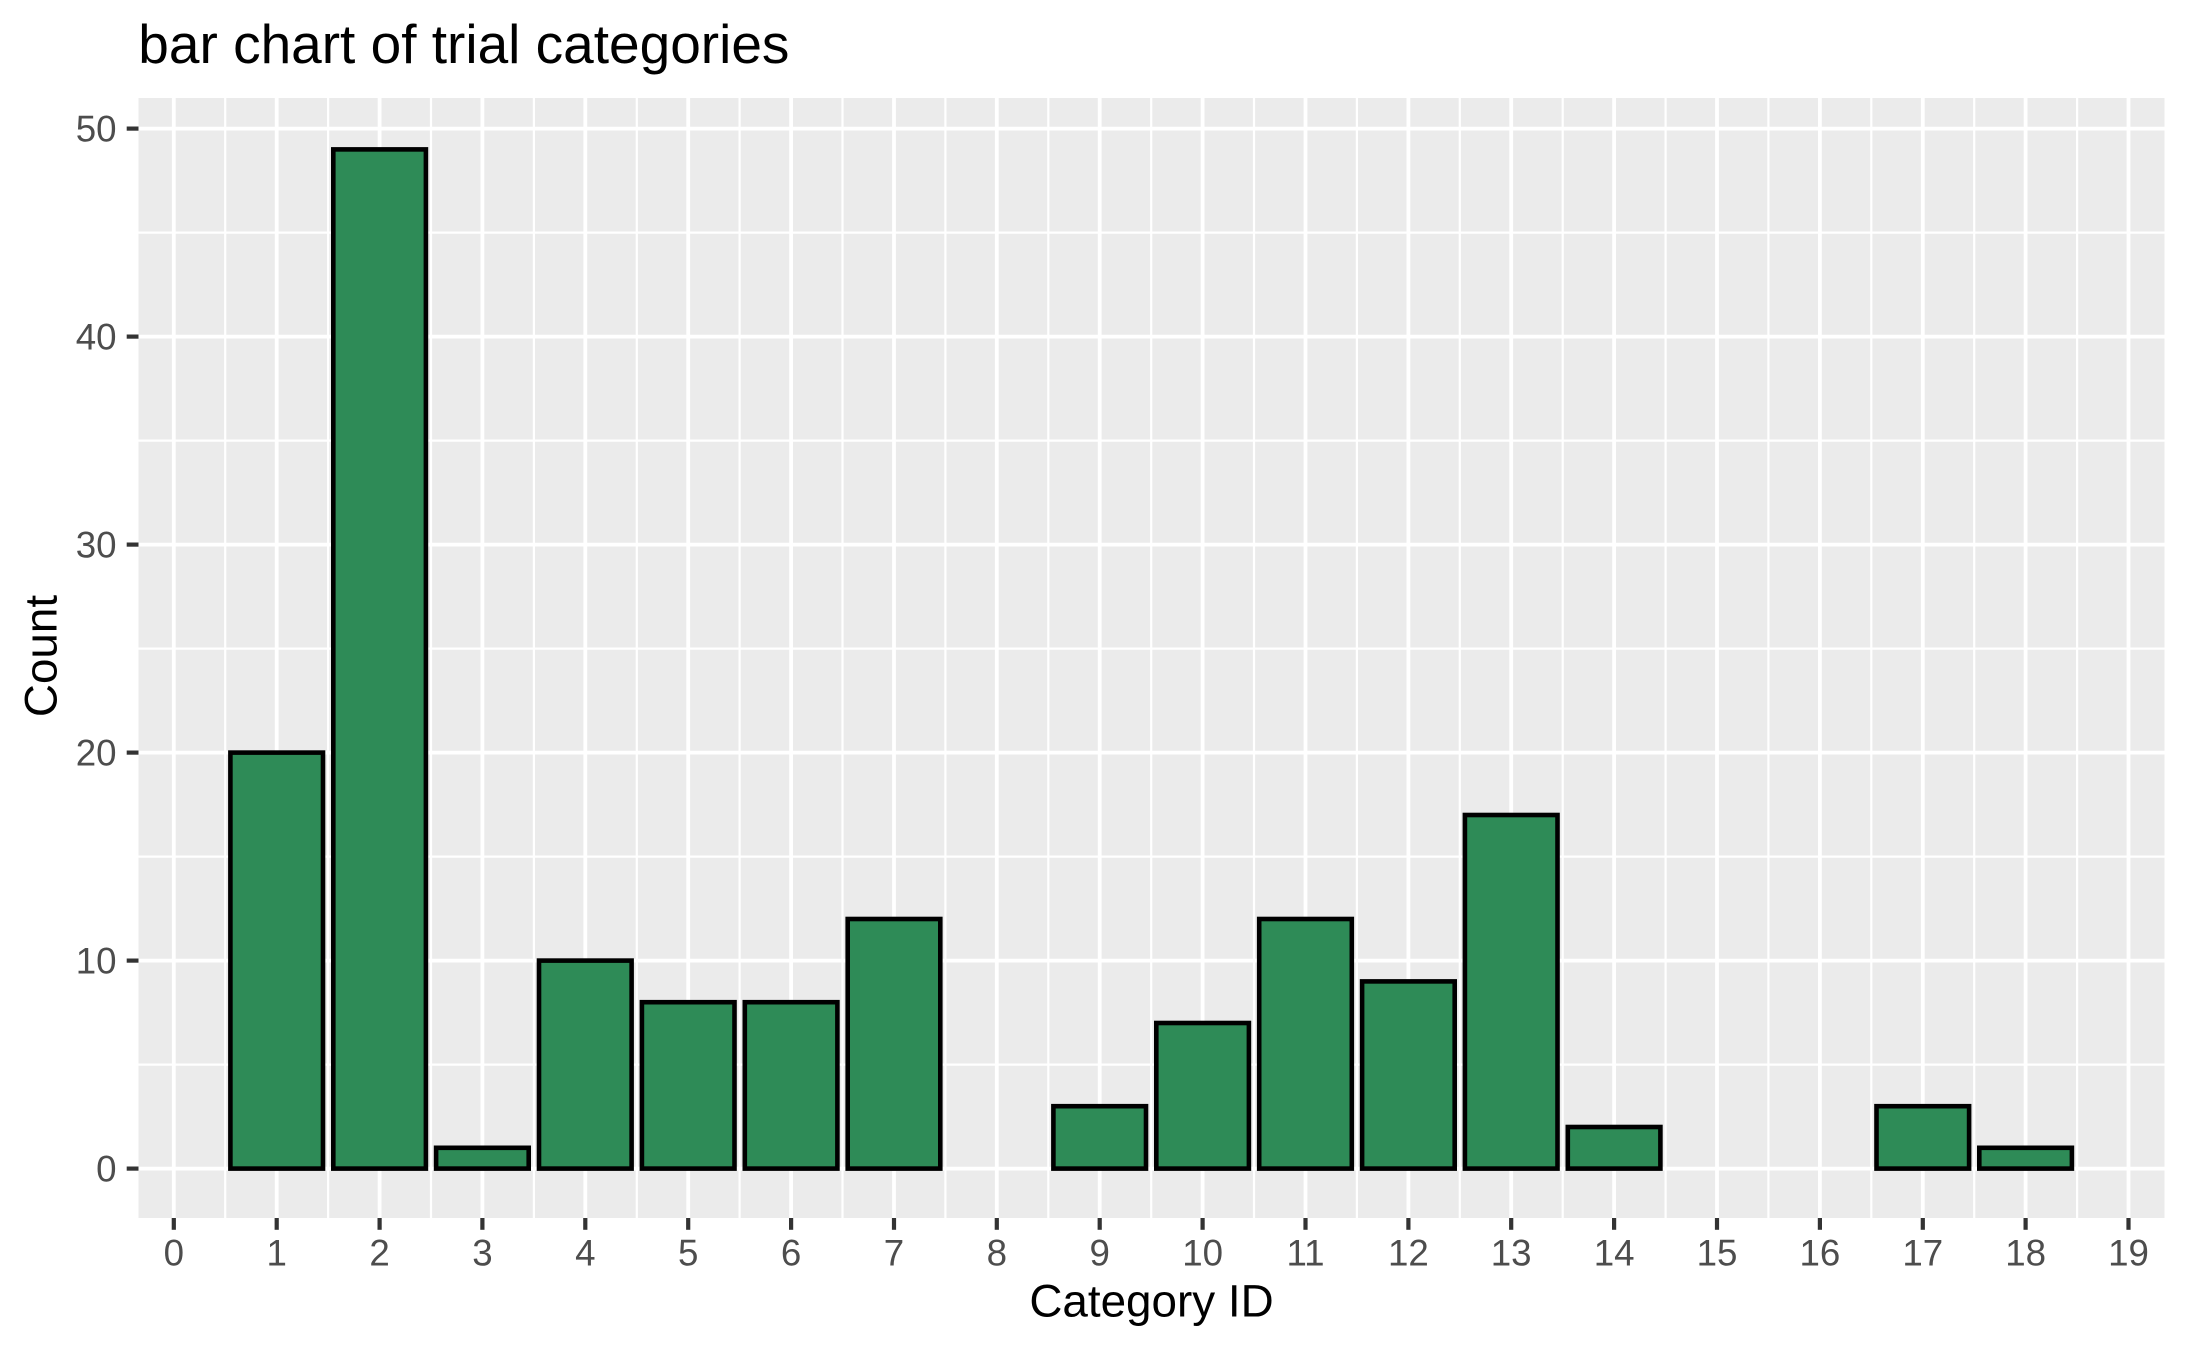 The height and width of the screenshot is (1350, 2187). What do you see at coordinates (2025, 1253) in the screenshot?
I see `svg-text: 18` at bounding box center [2025, 1253].